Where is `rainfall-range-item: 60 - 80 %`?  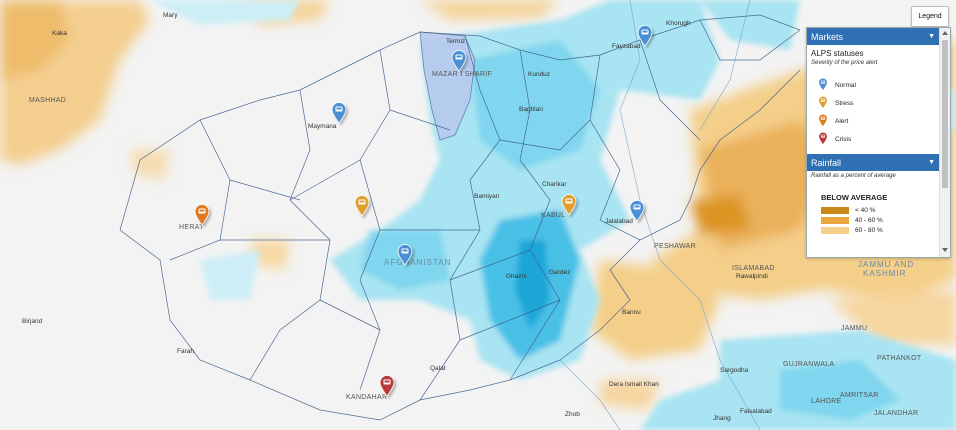 rainfall-range-item: 60 - 80 % is located at coordinates (873, 230).